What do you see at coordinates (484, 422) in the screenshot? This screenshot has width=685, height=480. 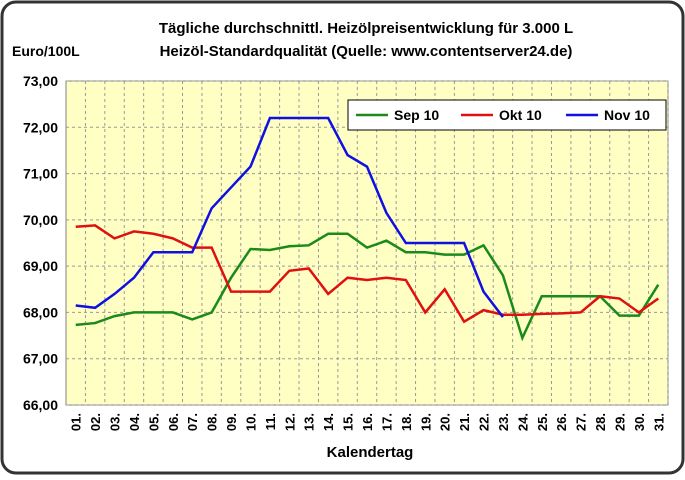 I see `x-tick-label: 22.` at bounding box center [484, 422].